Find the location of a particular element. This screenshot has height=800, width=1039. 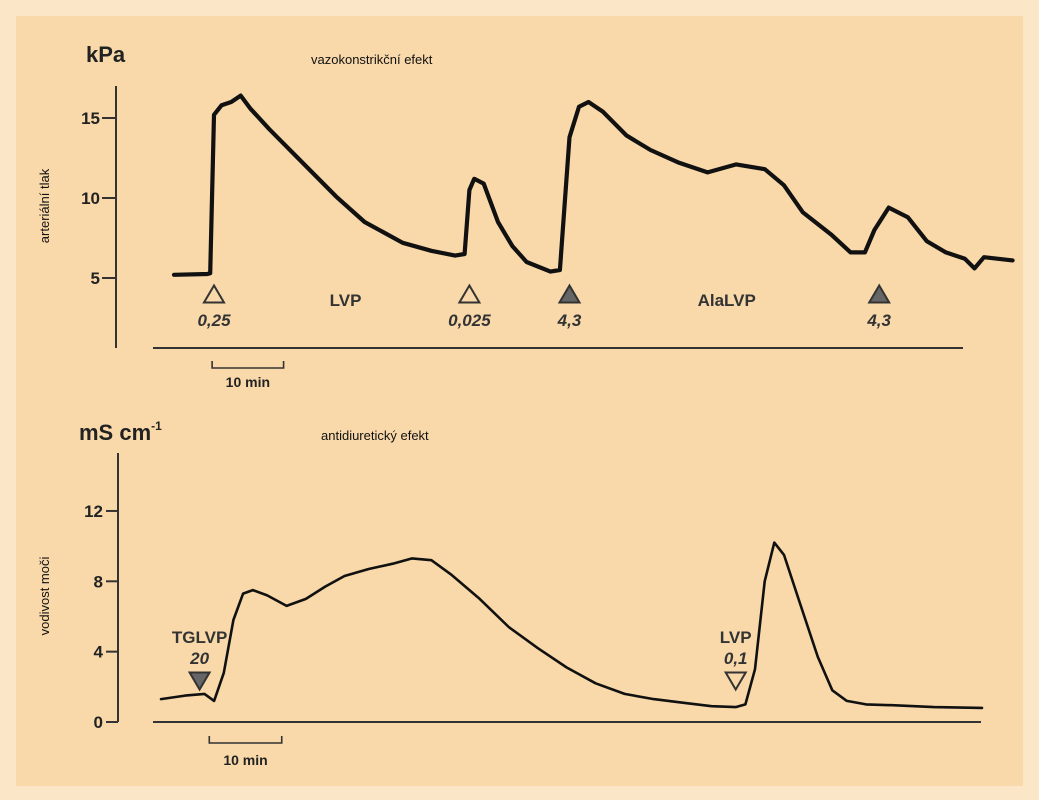

bottom-unit-label: mS cm-1 is located at coordinates (120, 432).